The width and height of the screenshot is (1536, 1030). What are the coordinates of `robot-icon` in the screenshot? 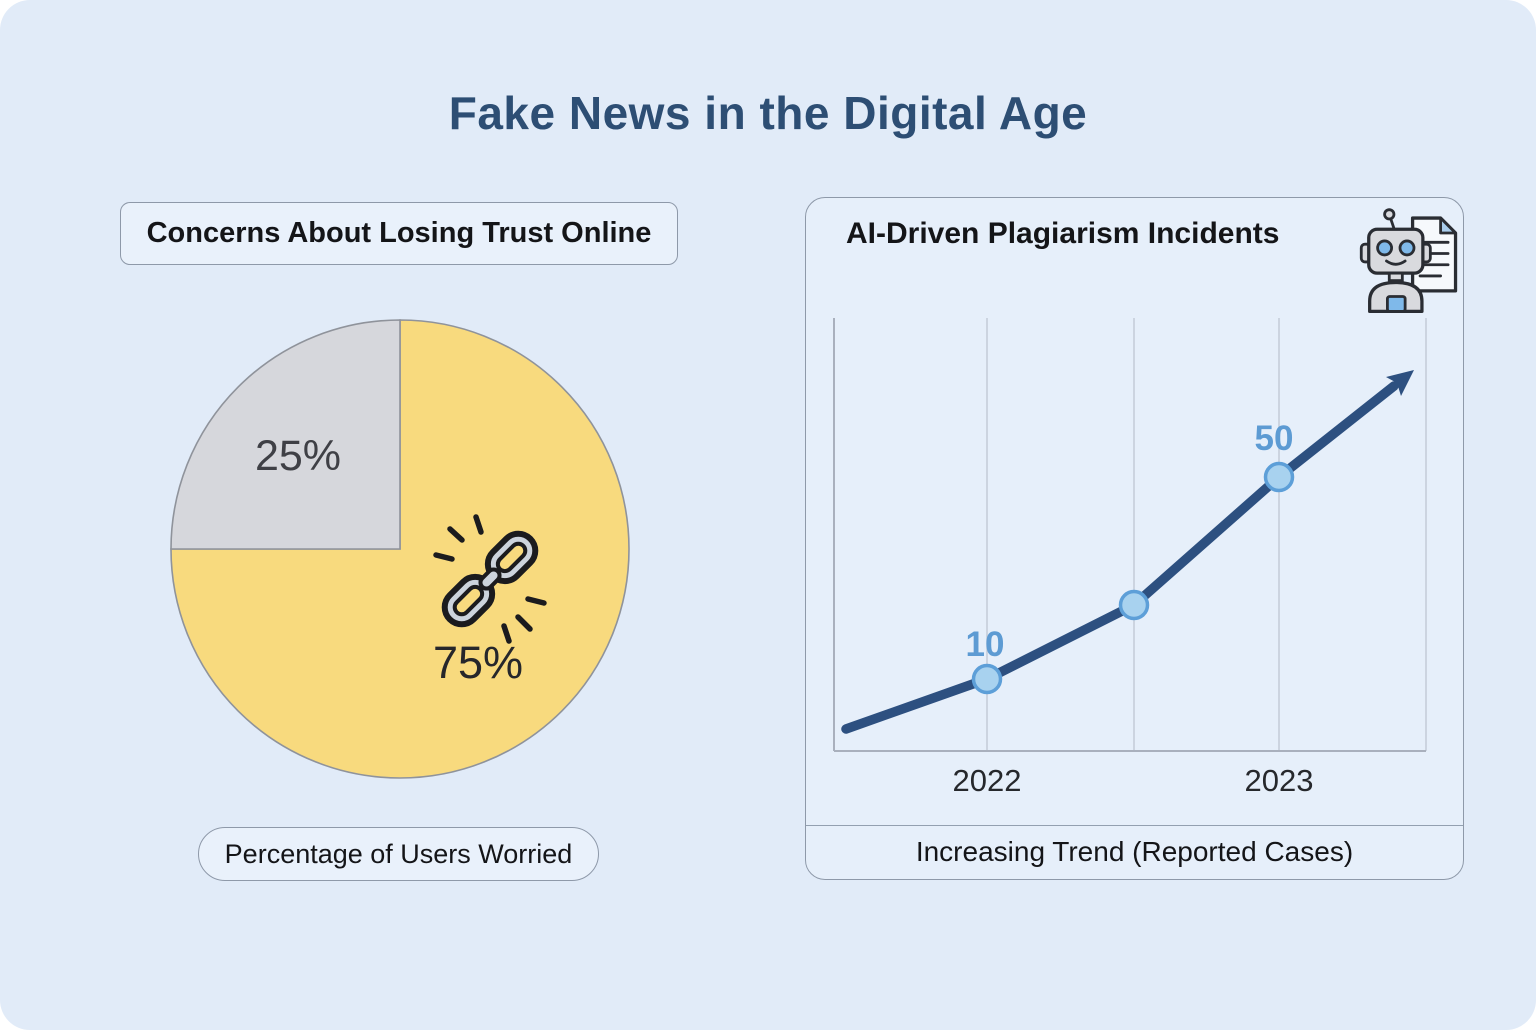 It's located at (1395, 261).